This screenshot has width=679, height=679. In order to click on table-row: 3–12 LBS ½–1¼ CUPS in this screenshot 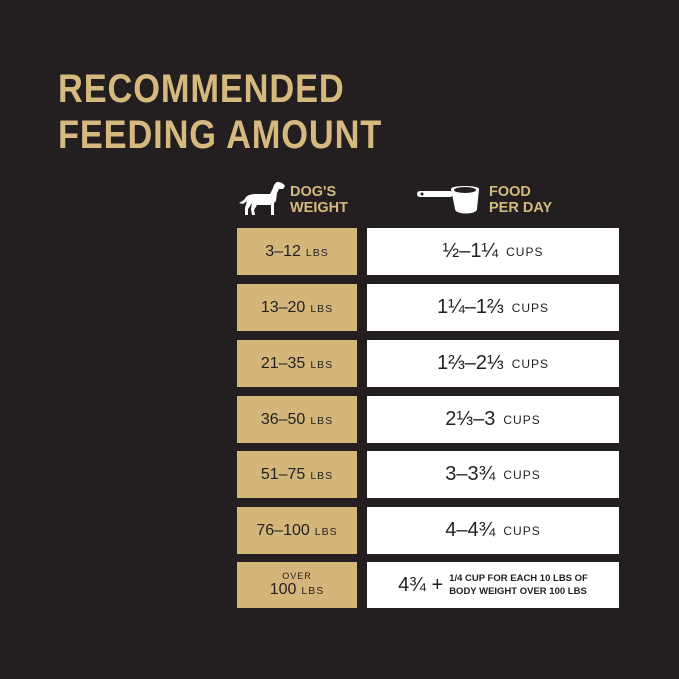, I will do `click(428, 251)`.